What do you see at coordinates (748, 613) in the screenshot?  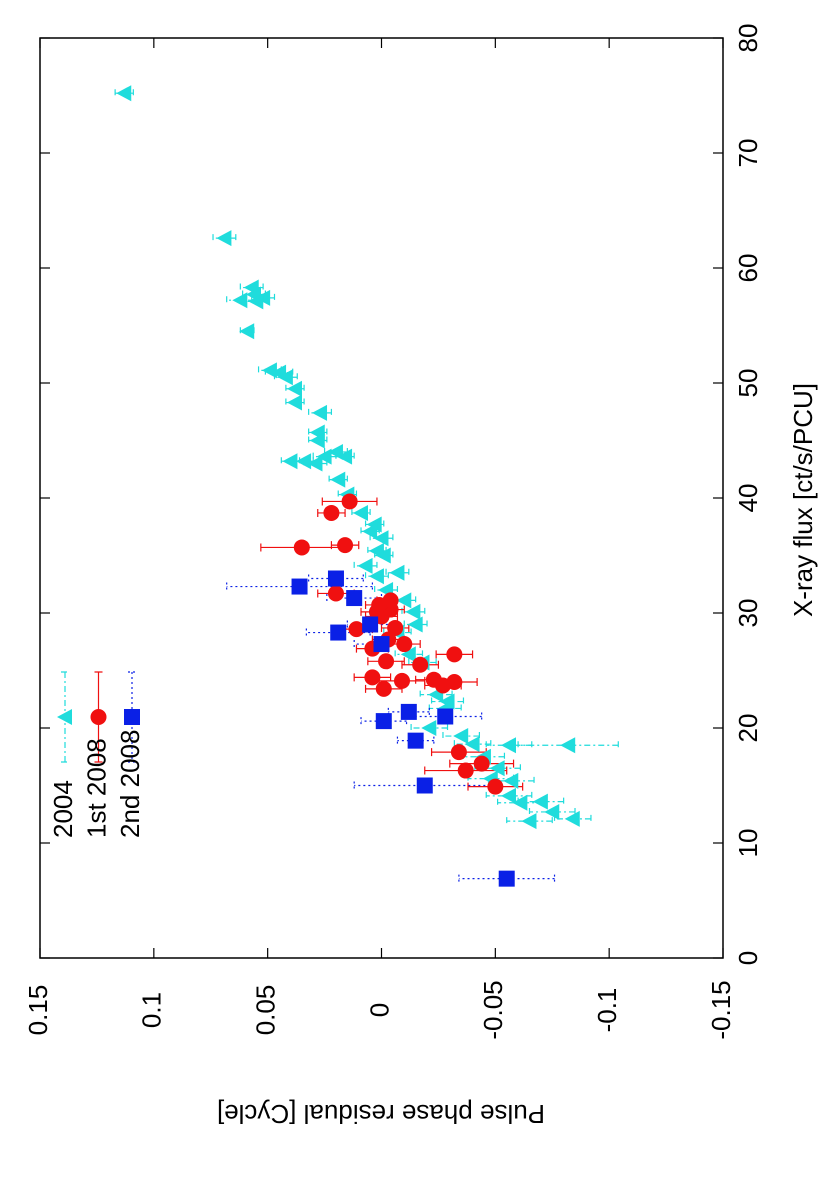 I see `x-tick-label: 30` at bounding box center [748, 613].